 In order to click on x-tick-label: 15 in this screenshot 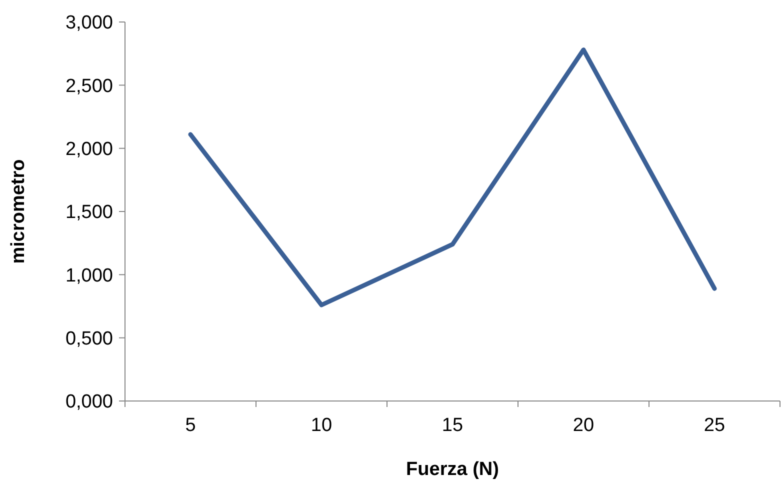, I will do `click(453, 425)`.